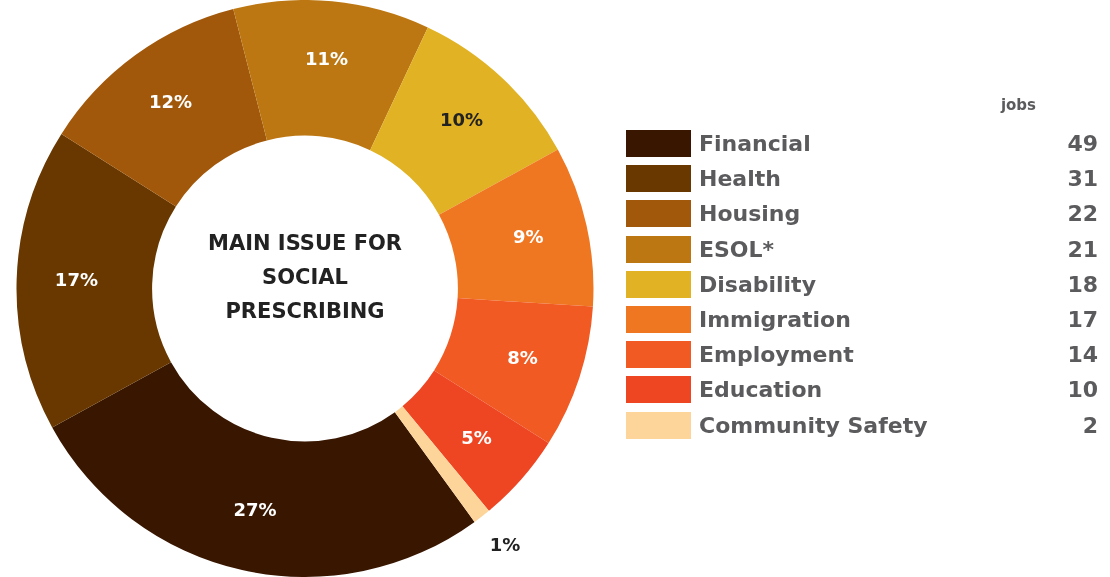 The height and width of the screenshot is (577, 1110). Describe the element at coordinates (326, 59) in the screenshot. I see `data-label: 11%` at that location.